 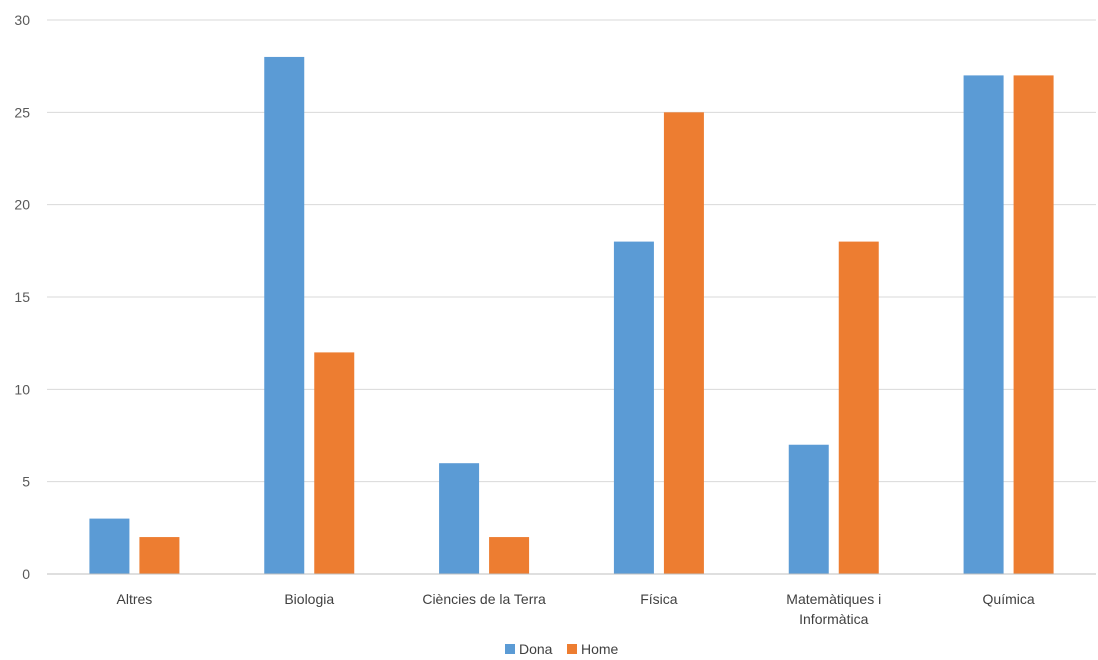 What do you see at coordinates (600, 649) in the screenshot?
I see `legend-label-home: Home` at bounding box center [600, 649].